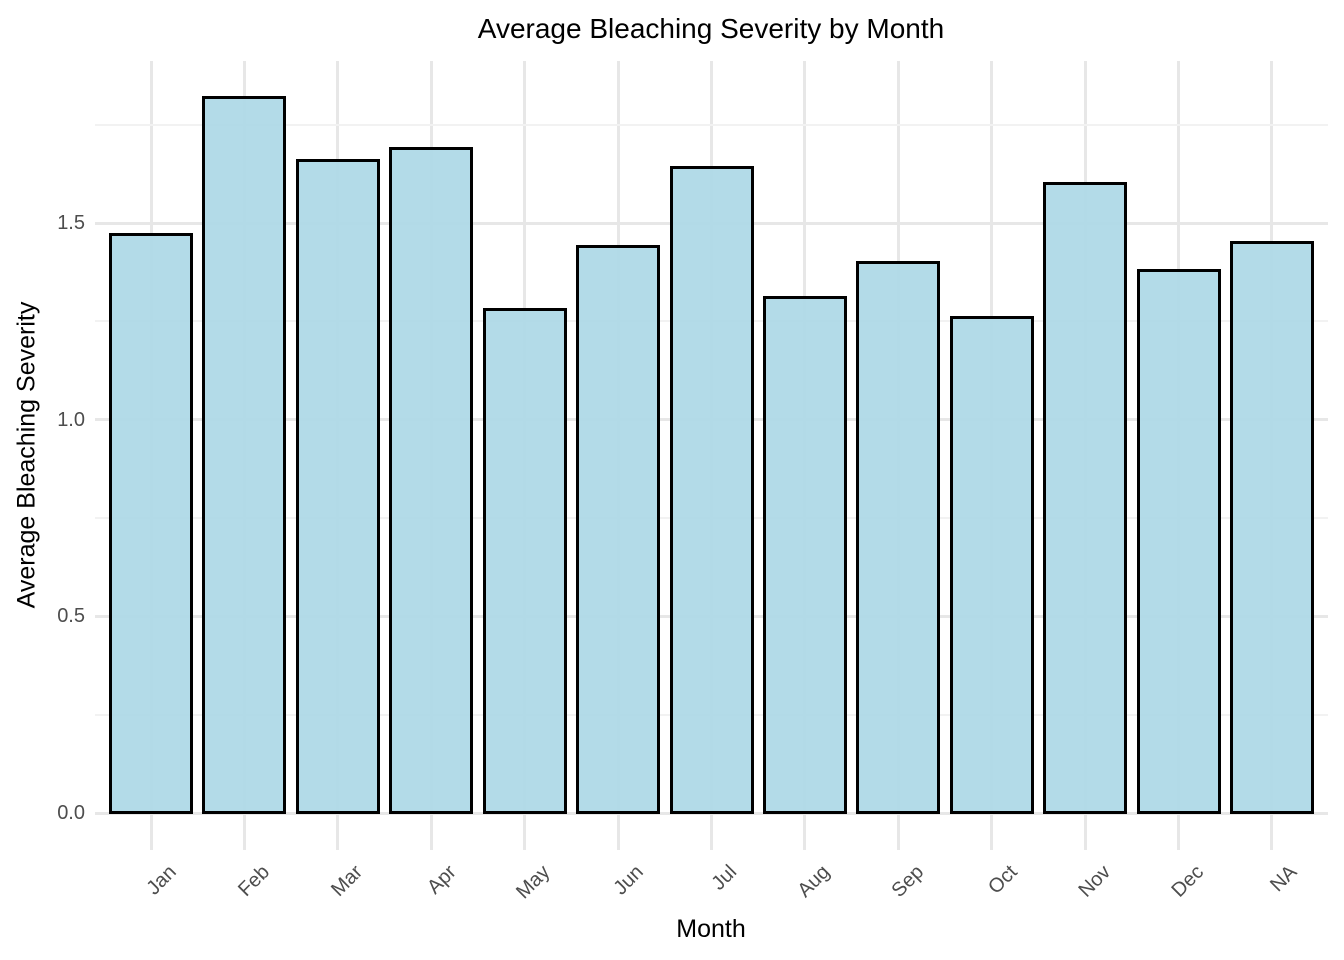  I want to click on x-tick-label-nov: Nov, so click(1094, 881).